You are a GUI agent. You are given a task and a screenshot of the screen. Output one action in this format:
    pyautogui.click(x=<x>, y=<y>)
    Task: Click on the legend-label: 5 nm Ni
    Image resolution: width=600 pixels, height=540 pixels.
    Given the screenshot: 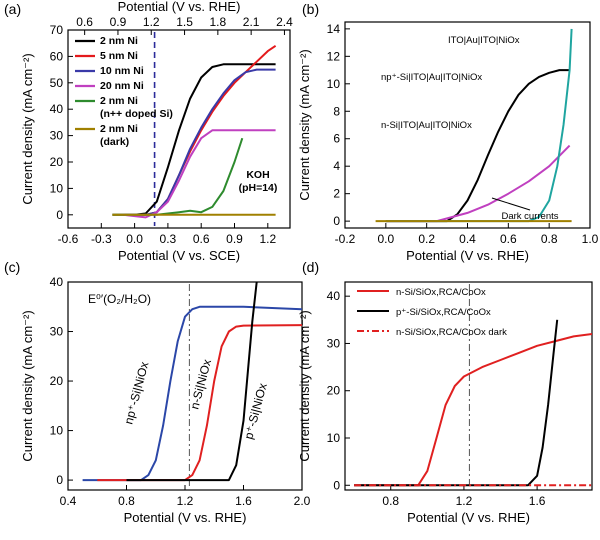 What is the action you would take?
    pyautogui.click(x=119, y=56)
    